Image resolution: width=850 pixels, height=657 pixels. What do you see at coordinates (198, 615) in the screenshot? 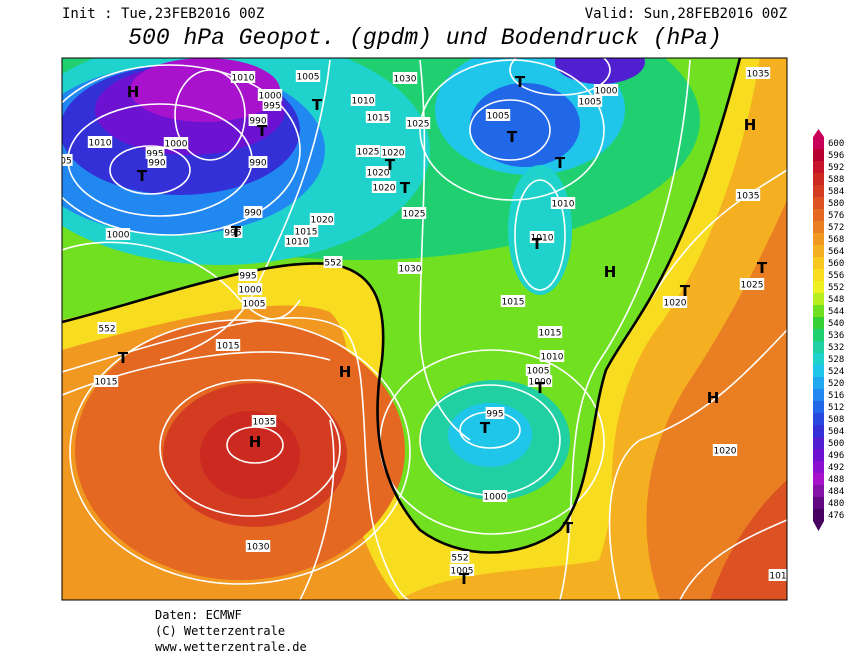
I see `footer-line: Daten: ECMWF` at bounding box center [198, 615].